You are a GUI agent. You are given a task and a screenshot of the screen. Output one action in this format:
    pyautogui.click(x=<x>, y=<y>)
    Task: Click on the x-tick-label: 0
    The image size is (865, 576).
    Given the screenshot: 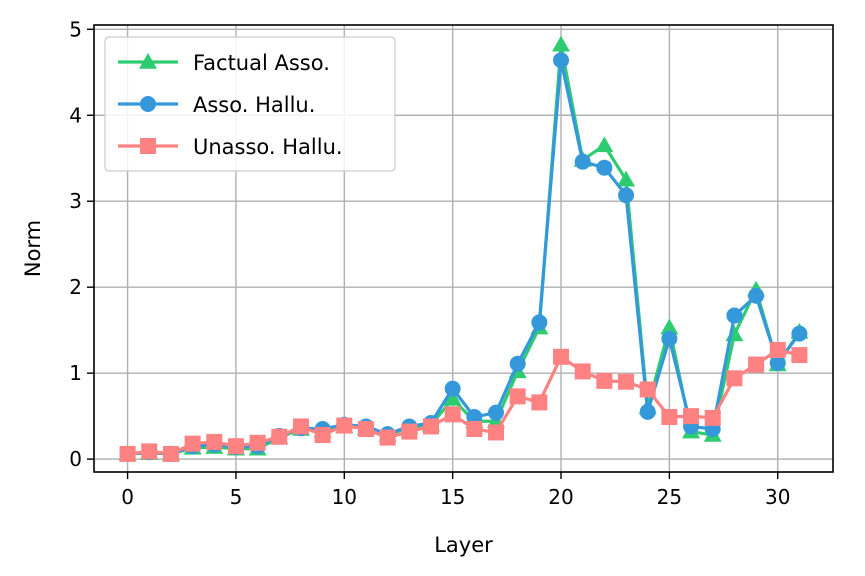 What is the action you would take?
    pyautogui.click(x=127, y=497)
    